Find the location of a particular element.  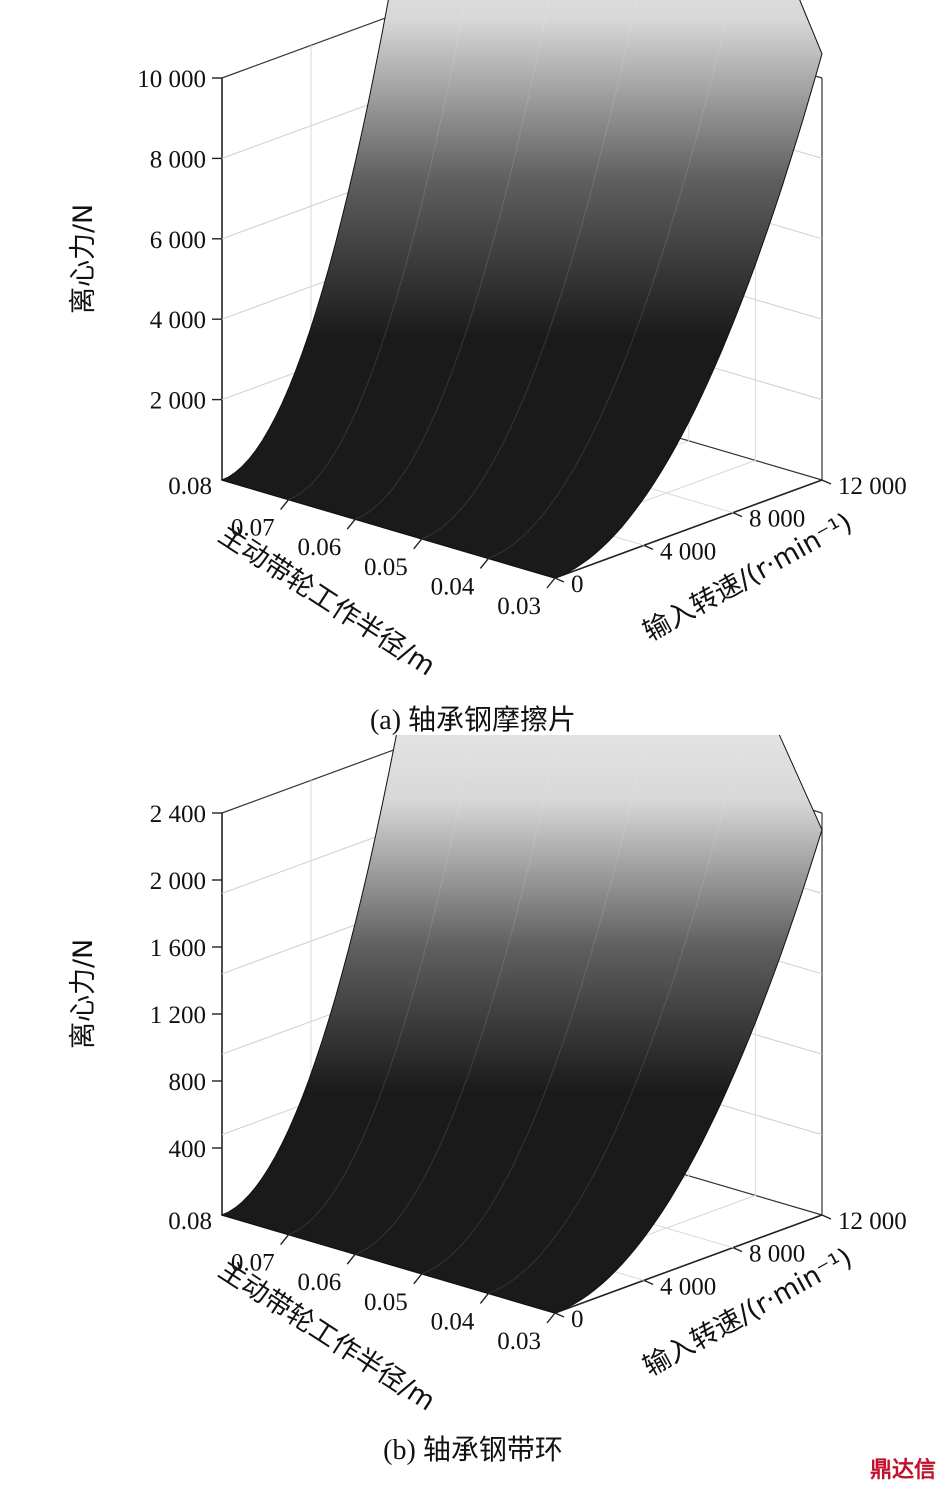

z-tick-label: 1 200 is located at coordinates (178, 1015).